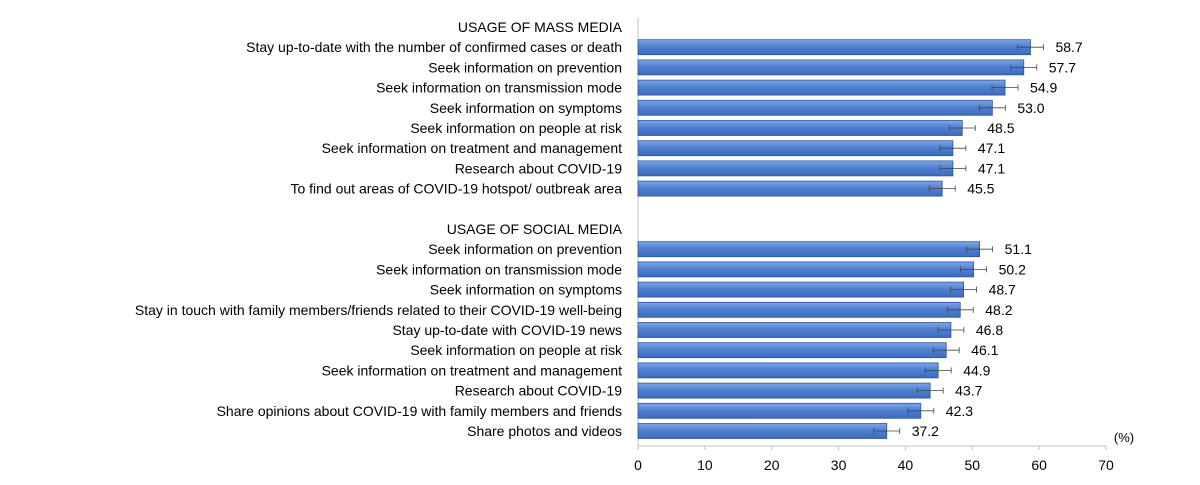 This screenshot has width=1200, height=485. I want to click on value-label: 51.1, so click(1018, 249).